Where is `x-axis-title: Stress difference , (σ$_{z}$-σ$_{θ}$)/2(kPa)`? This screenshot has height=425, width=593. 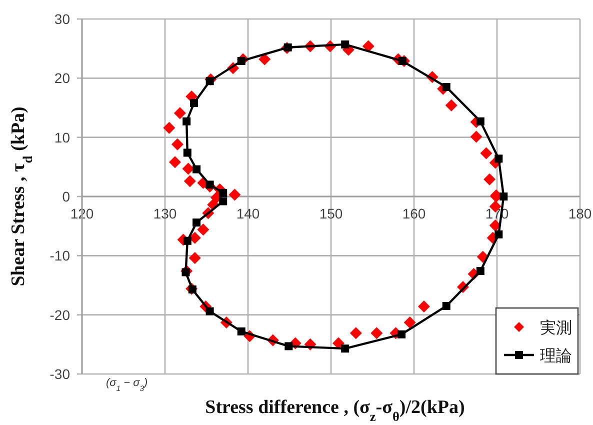
x-axis-title: Stress difference , (σ$_{z}$-σ$_{θ}$)/2(kPa) is located at coordinates (335, 410).